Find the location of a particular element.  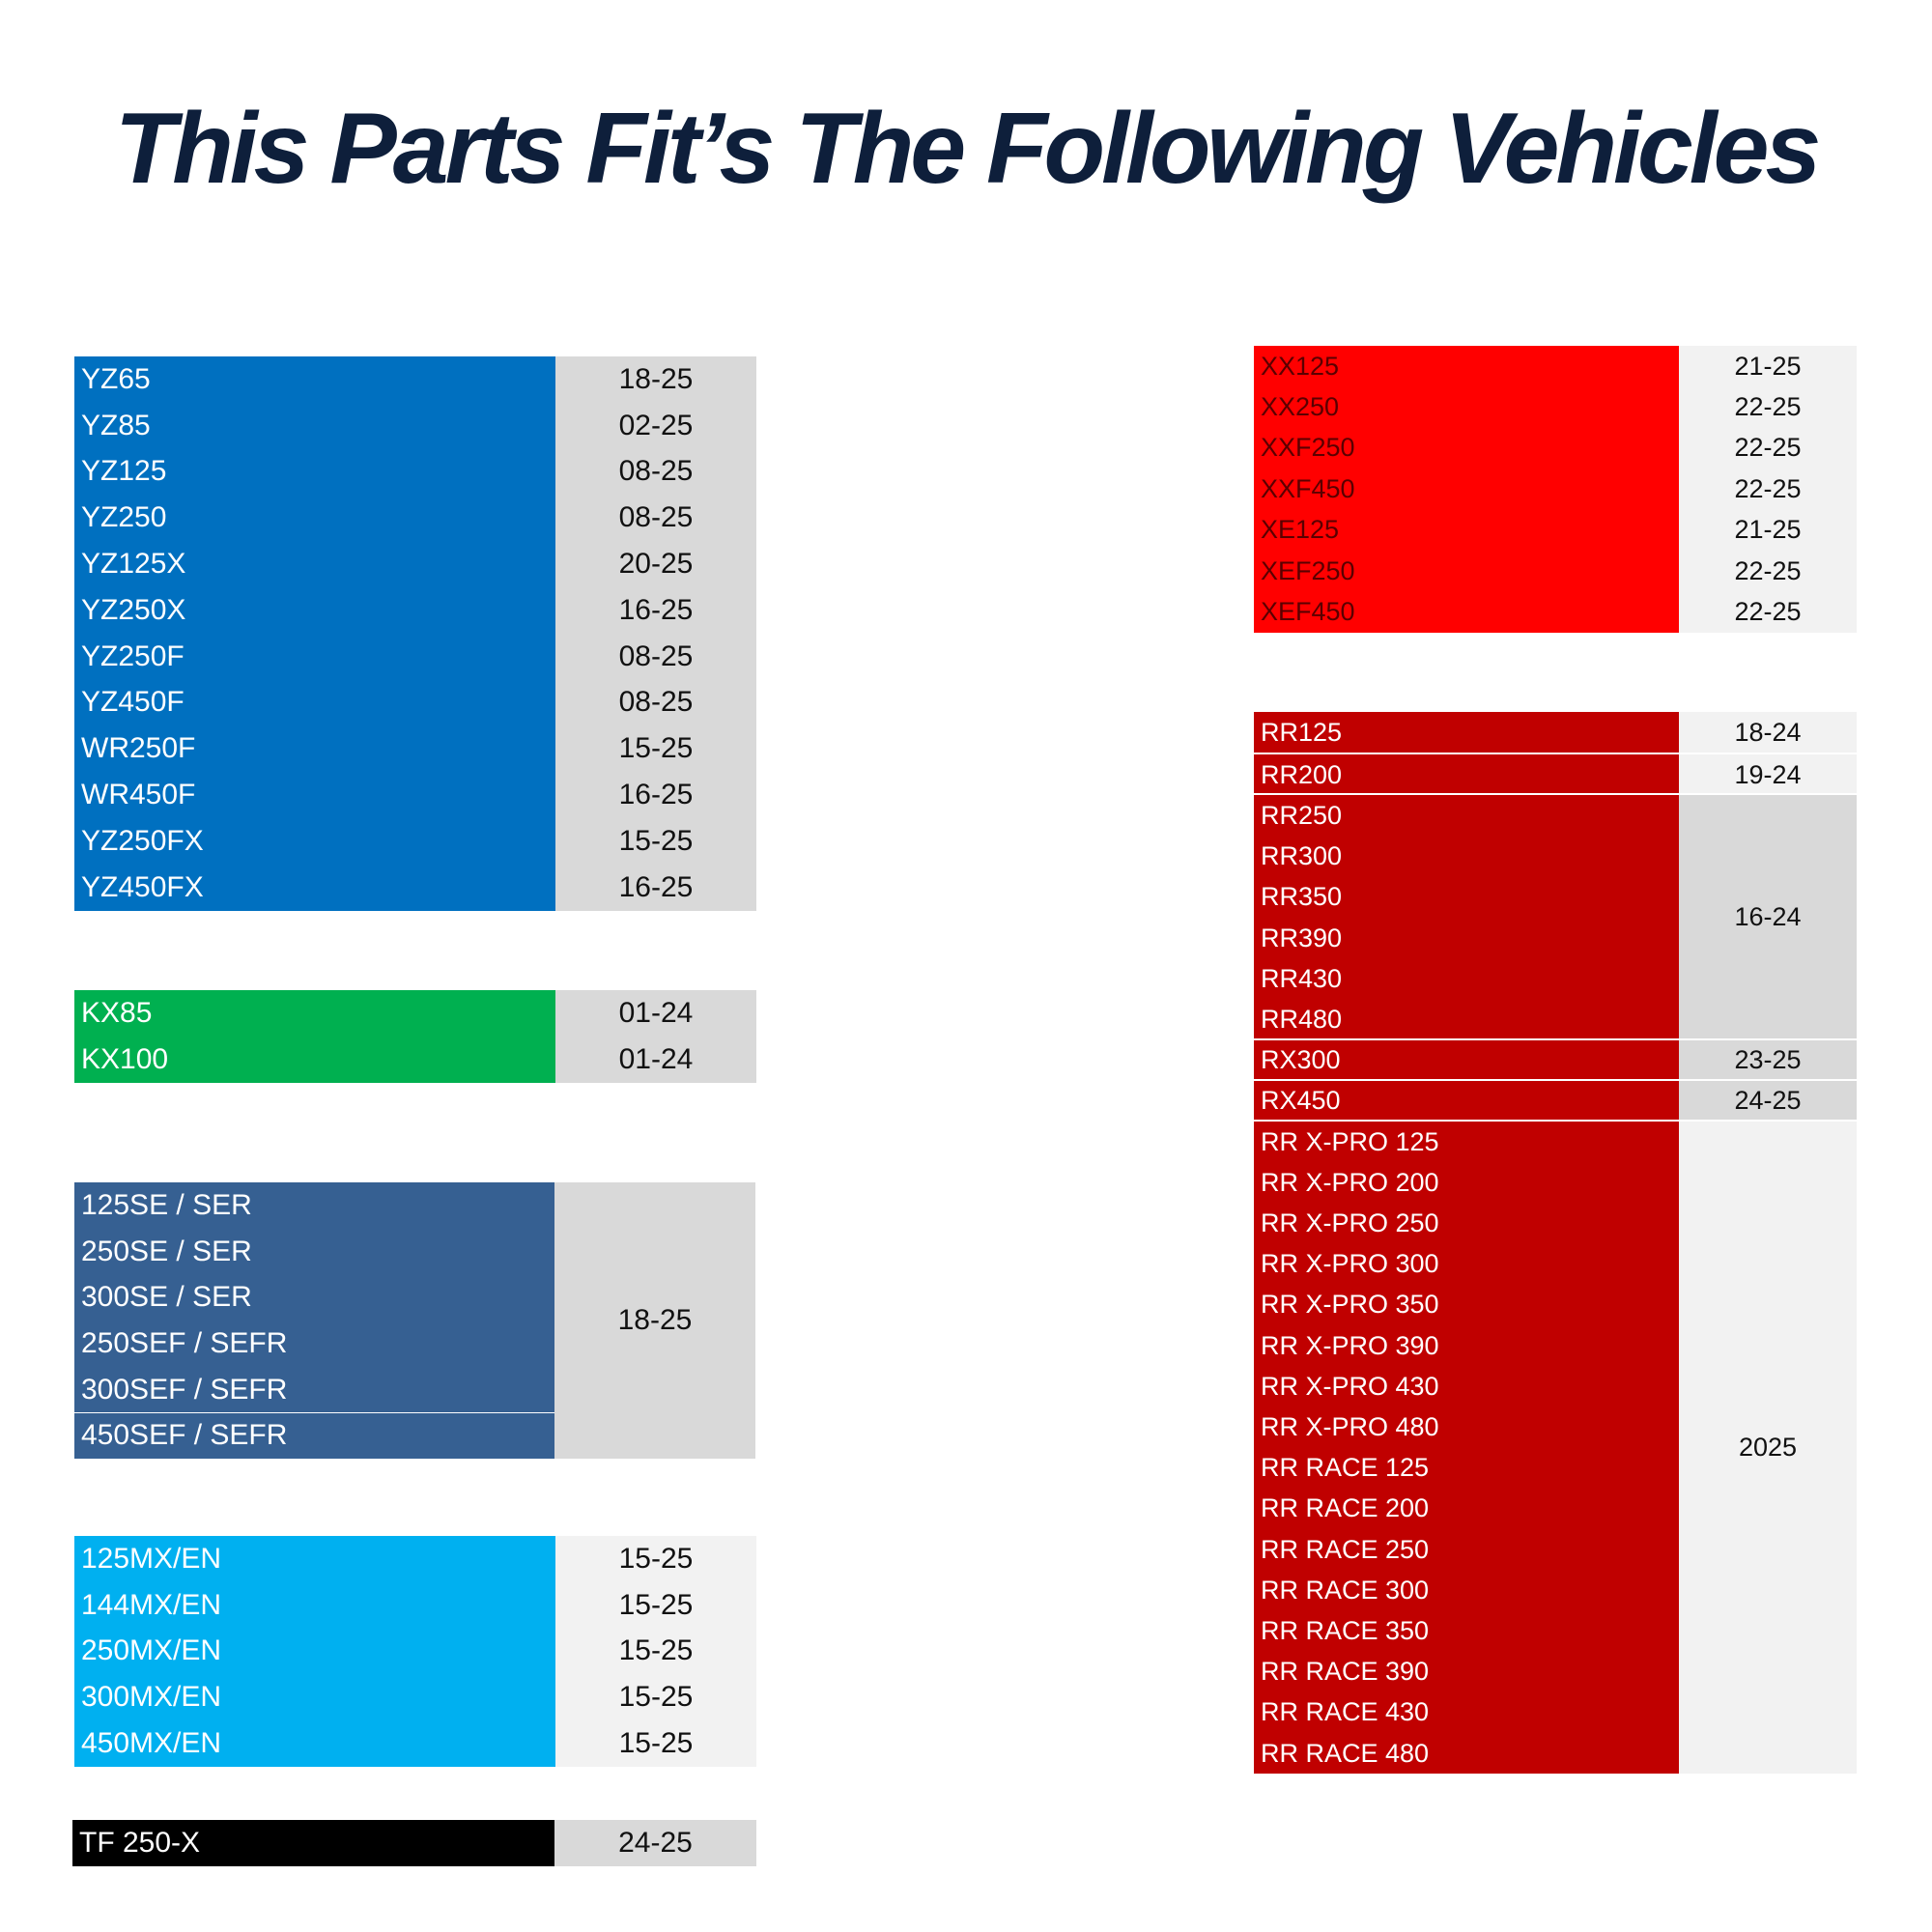

row-group: YZ250X 16-25 is located at coordinates (415, 610).